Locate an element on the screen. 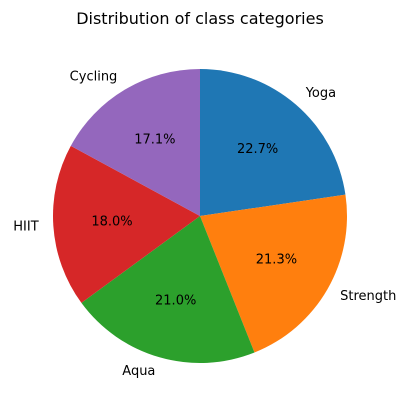 This screenshot has height=411, width=410. slice-percent-cycling: 17.1% is located at coordinates (154, 140).